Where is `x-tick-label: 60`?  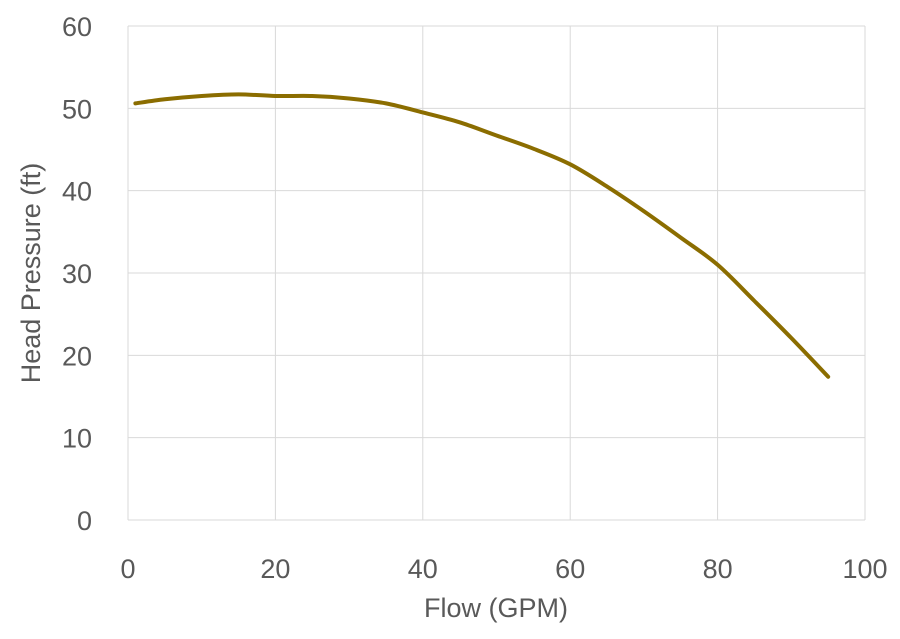
x-tick-label: 60 is located at coordinates (570, 569).